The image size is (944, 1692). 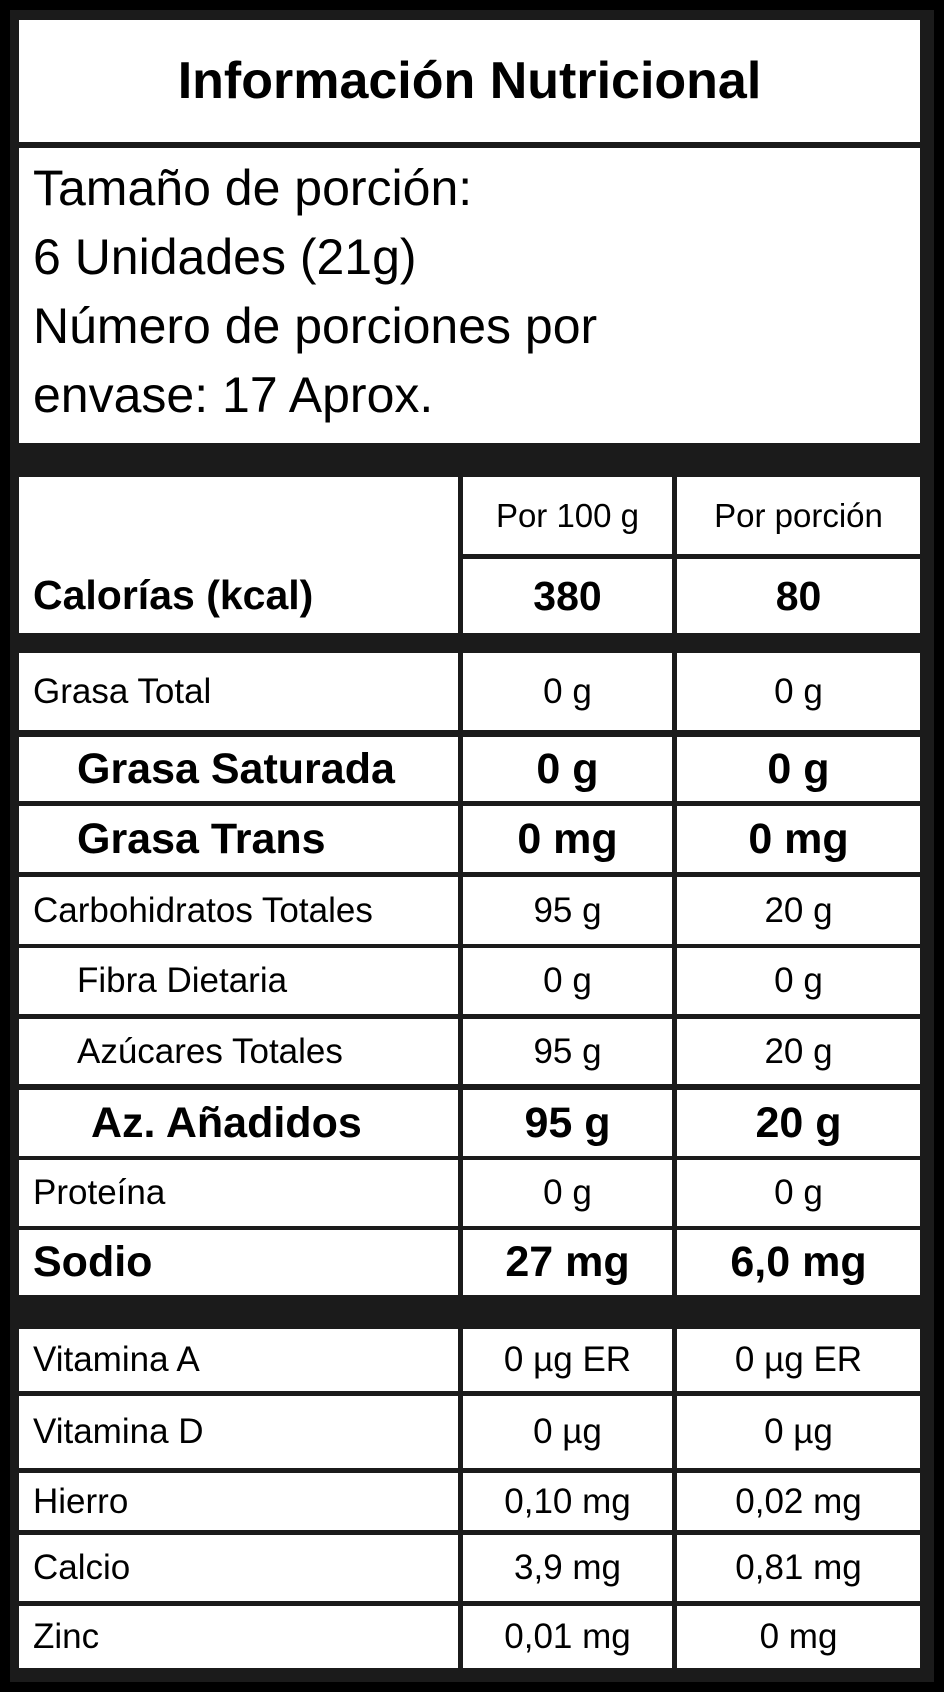 I want to click on column-header-per-portion: Por porción, so click(x=798, y=515).